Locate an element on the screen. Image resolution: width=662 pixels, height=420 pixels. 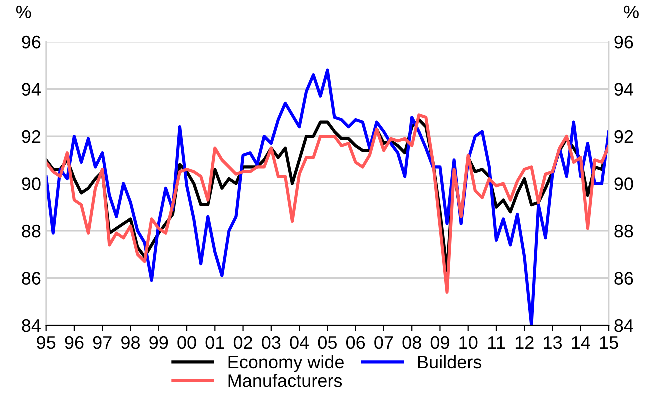
x-tick-label: 15 is located at coordinates (609, 343).